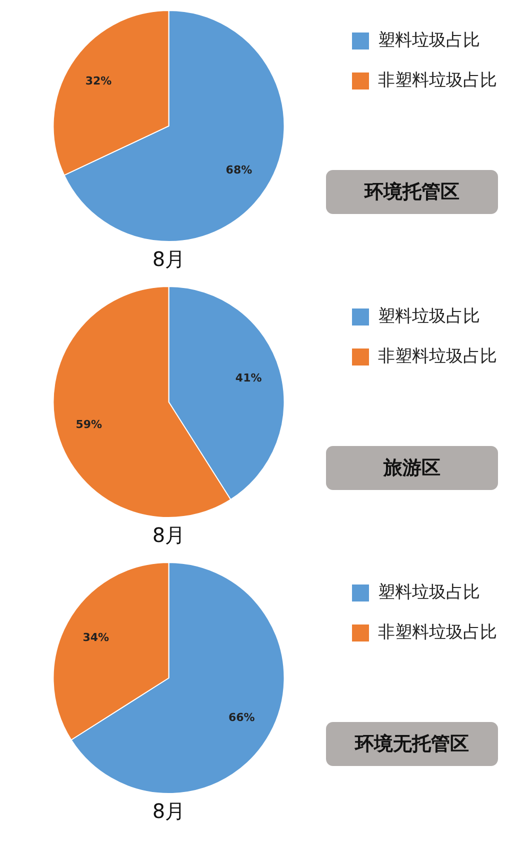 This screenshot has height=845, width=525. I want to click on data-label: 68%, so click(239, 169).